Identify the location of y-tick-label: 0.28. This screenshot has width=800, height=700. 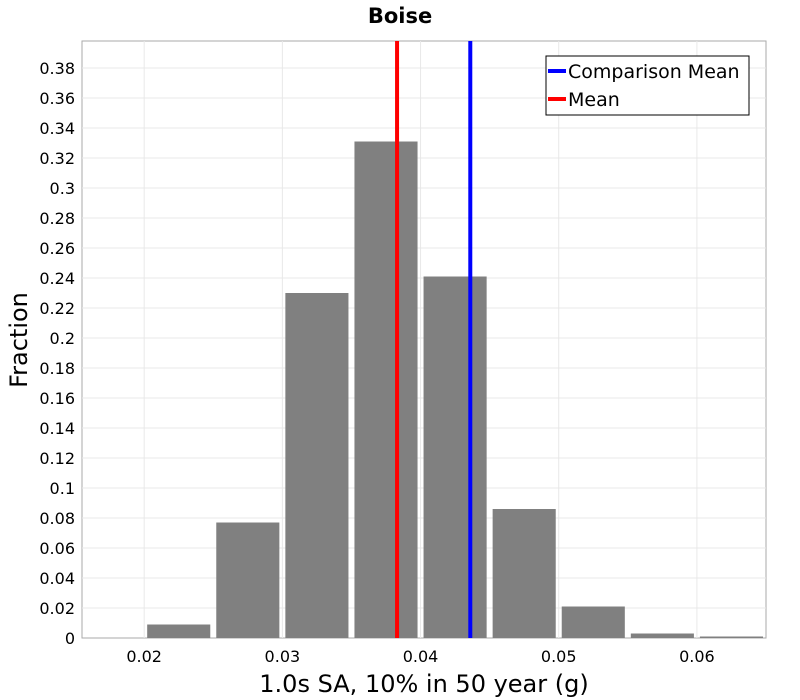
(57, 218).